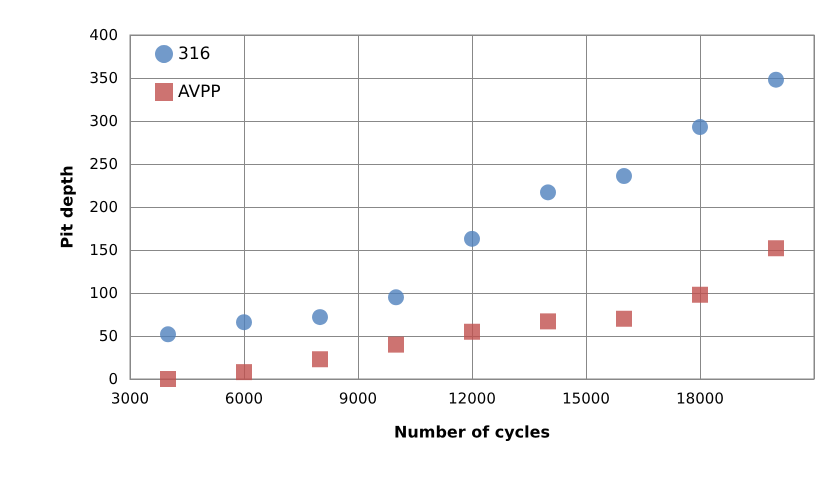 This screenshot has height=493, width=817. What do you see at coordinates (103, 35) in the screenshot?
I see `y-tick-label: 400` at bounding box center [103, 35].